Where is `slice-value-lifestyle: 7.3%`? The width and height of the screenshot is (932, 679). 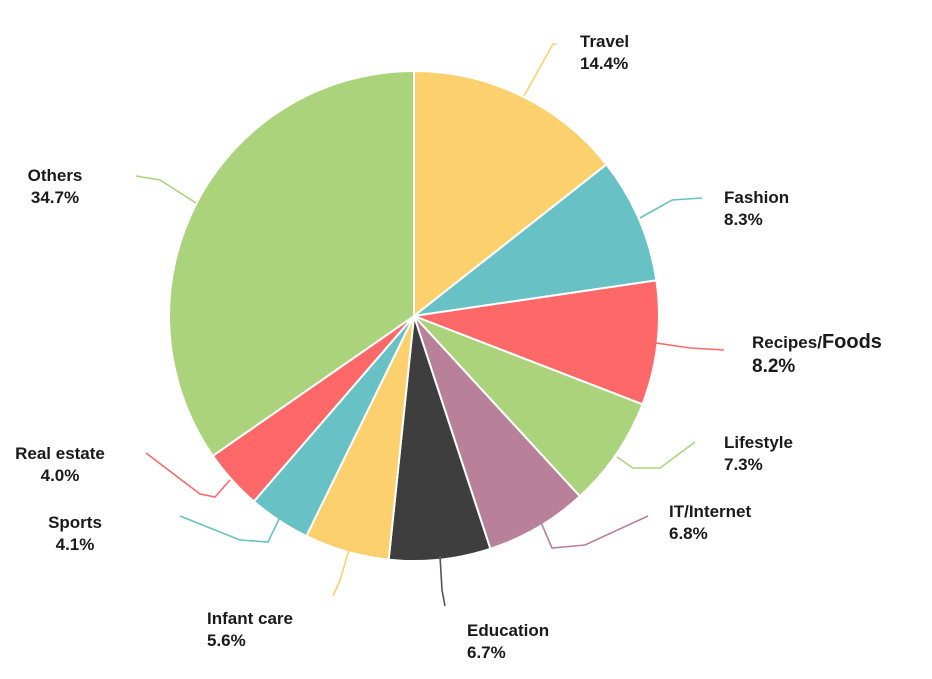
slice-value-lifestyle: 7.3% is located at coordinates (743, 464).